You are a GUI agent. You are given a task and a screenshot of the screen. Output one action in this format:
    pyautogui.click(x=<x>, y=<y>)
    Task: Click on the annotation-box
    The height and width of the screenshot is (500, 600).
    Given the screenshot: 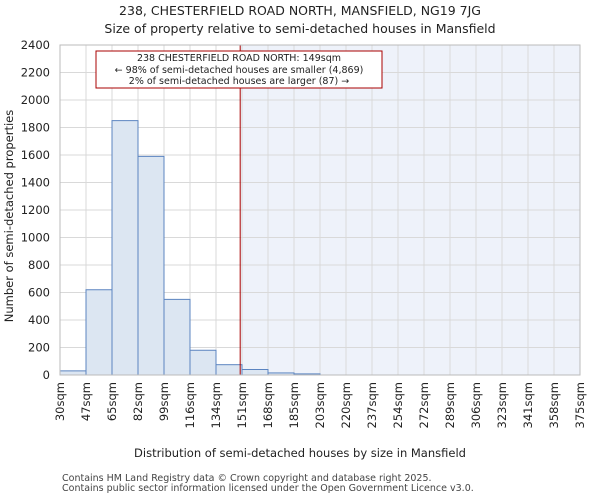 What is the action you would take?
    pyautogui.click(x=239, y=69)
    